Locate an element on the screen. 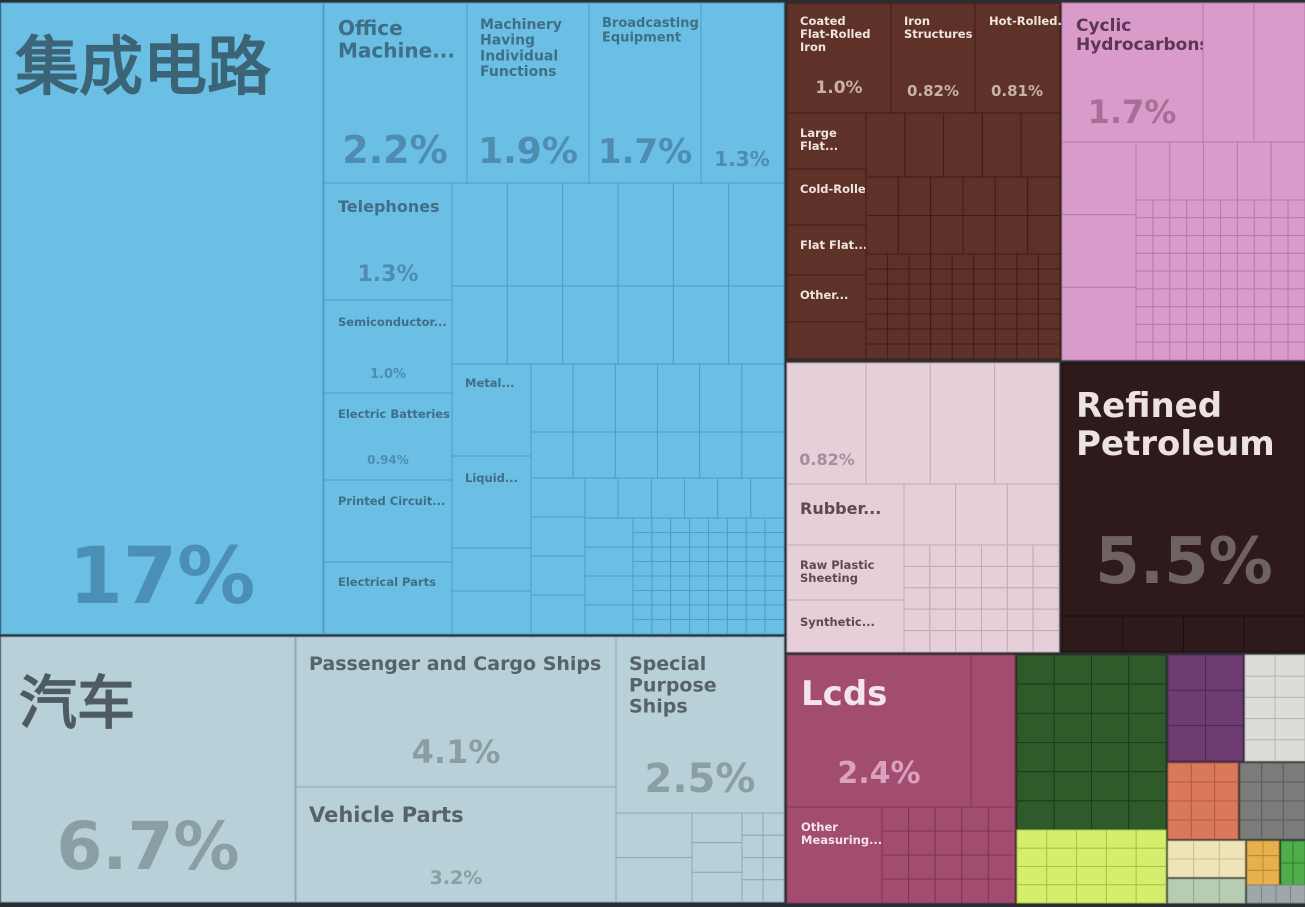 The image size is (1305, 907). treemap-cell-mineral is located at coordinates (1274, 634).